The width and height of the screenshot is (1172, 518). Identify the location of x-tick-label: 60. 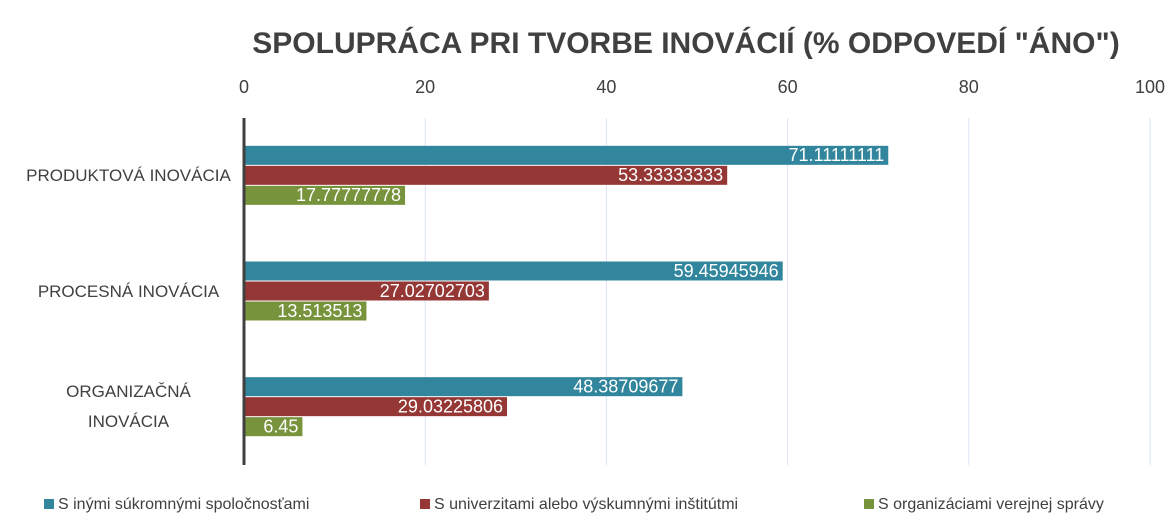
(788, 87).